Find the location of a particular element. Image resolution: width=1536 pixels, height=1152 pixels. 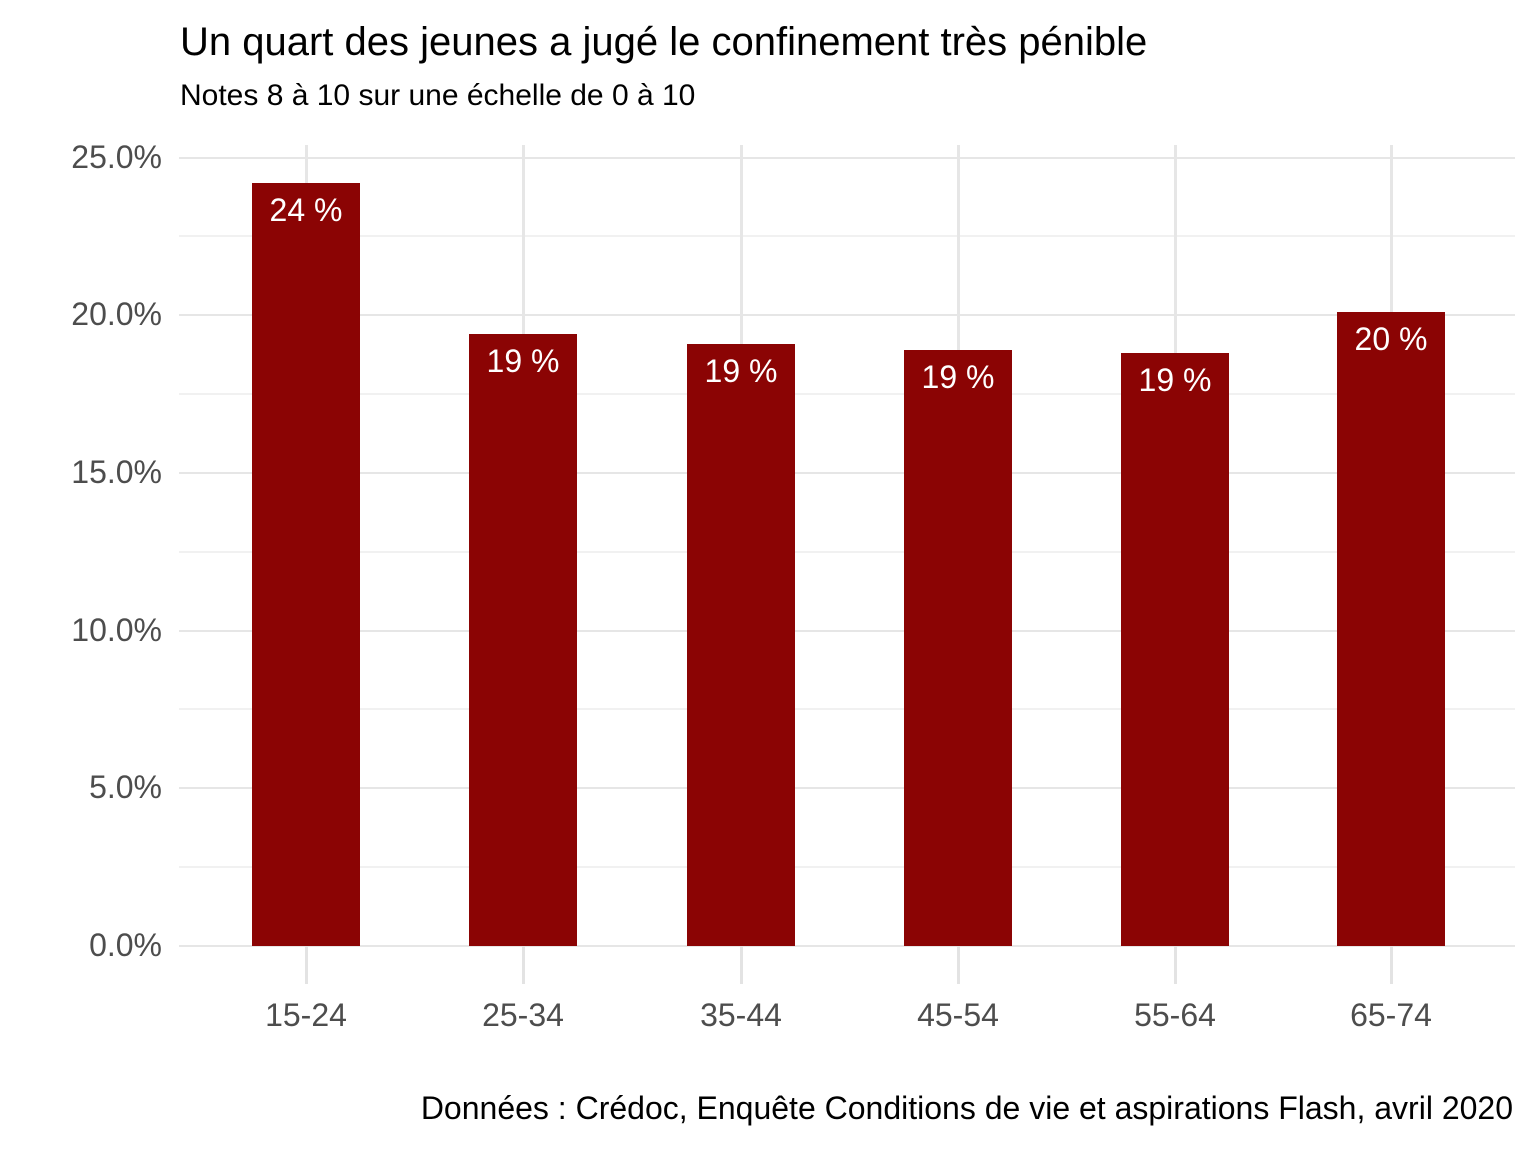

y-axis-label: 25.0% is located at coordinates (116, 156).